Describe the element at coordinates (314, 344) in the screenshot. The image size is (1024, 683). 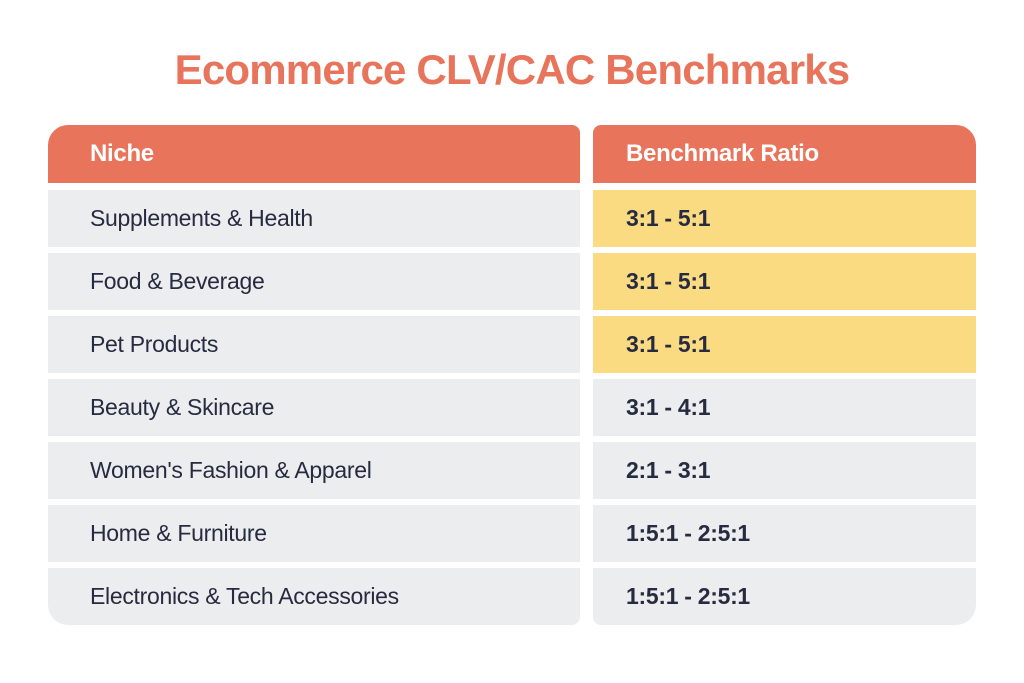
I see `niche-cell: Pet Products` at that location.